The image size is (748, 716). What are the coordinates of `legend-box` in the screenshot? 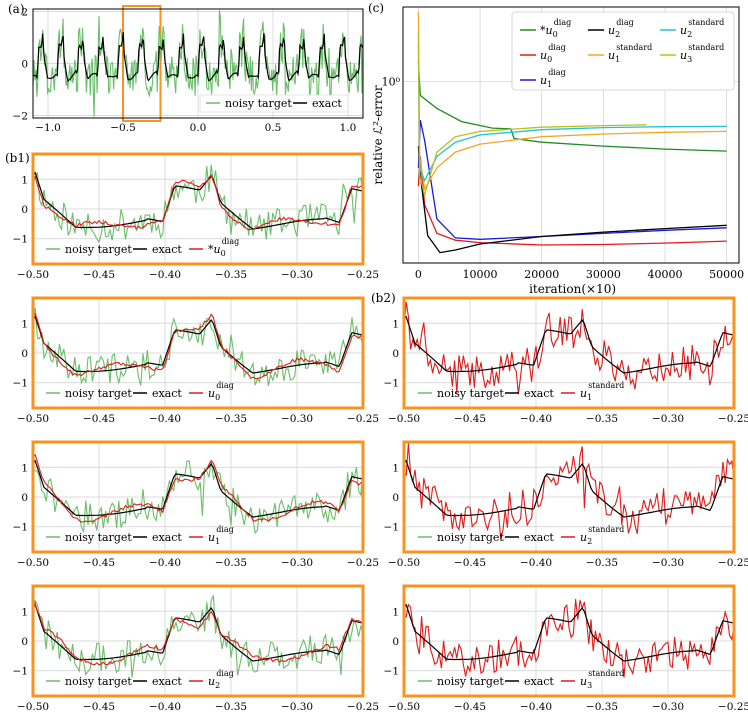 It's located at (623, 51).